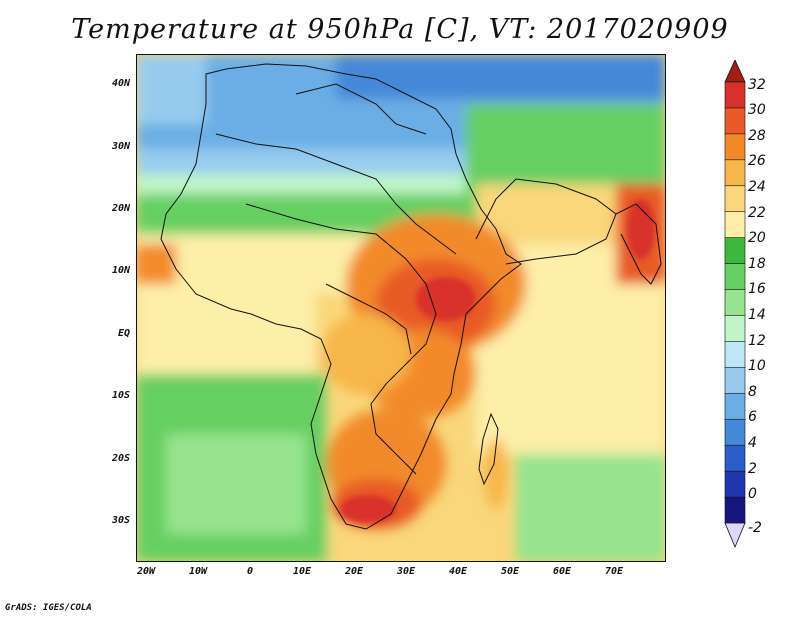 The height and width of the screenshot is (618, 800). What do you see at coordinates (757, 315) in the screenshot?
I see `colorbar-label-14: 14` at bounding box center [757, 315].